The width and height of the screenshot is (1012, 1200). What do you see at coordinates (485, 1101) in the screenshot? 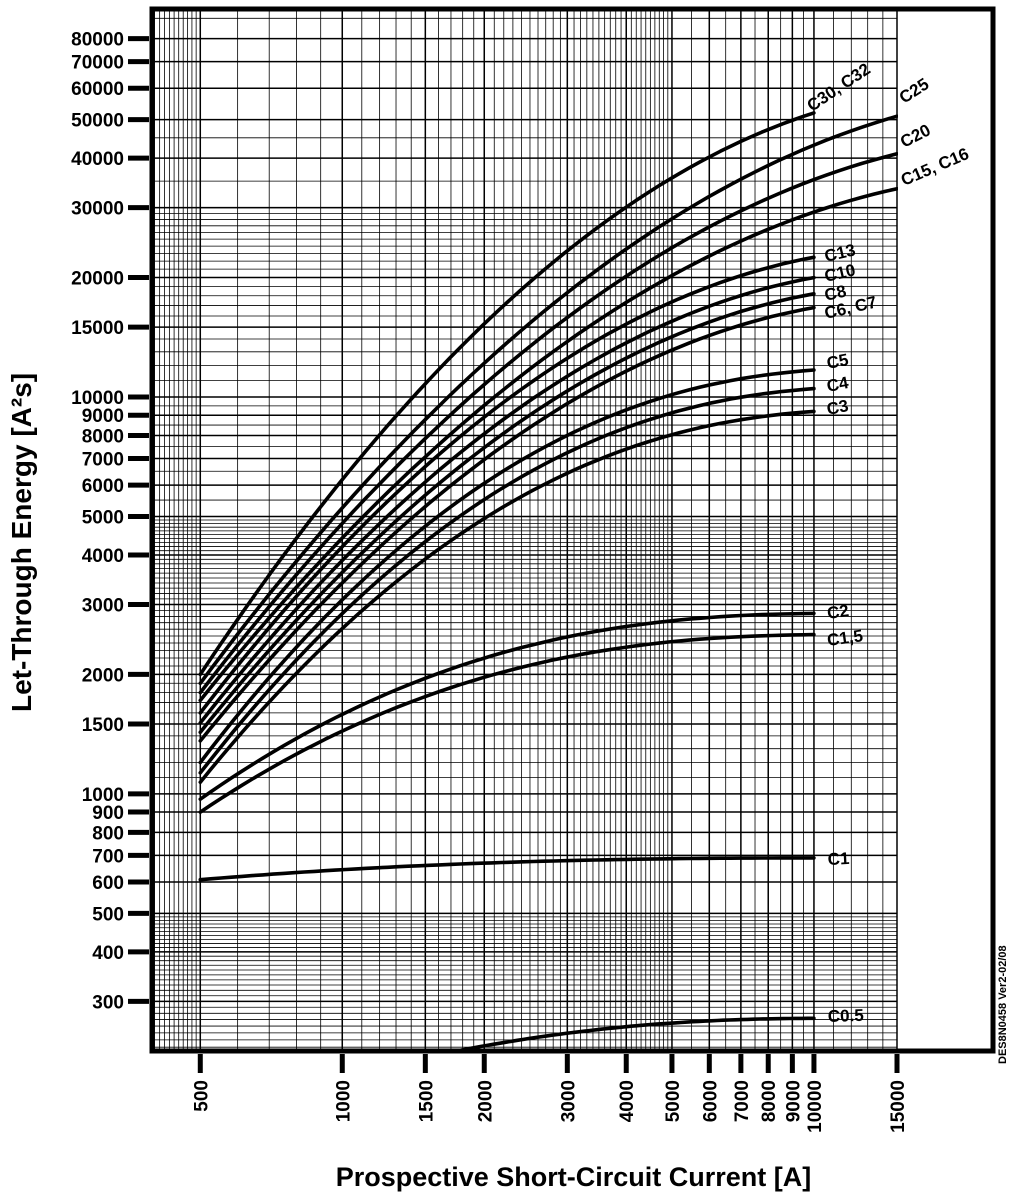
I see `x-tick-label: 2000` at bounding box center [485, 1101].